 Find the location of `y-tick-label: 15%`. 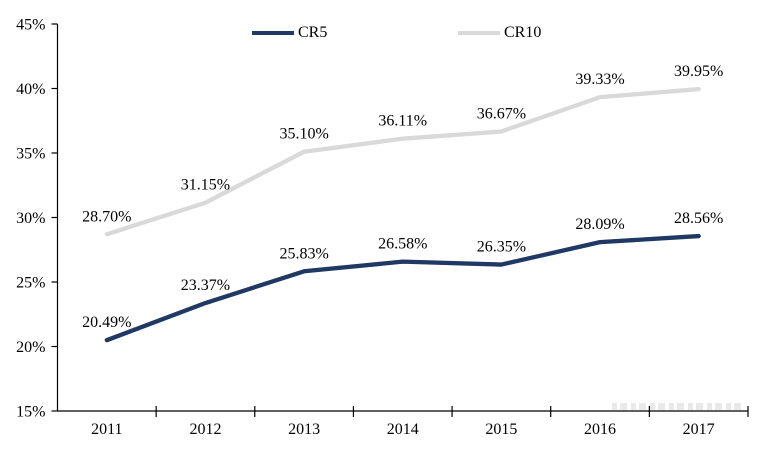

y-tick-label: 15% is located at coordinates (30, 412).